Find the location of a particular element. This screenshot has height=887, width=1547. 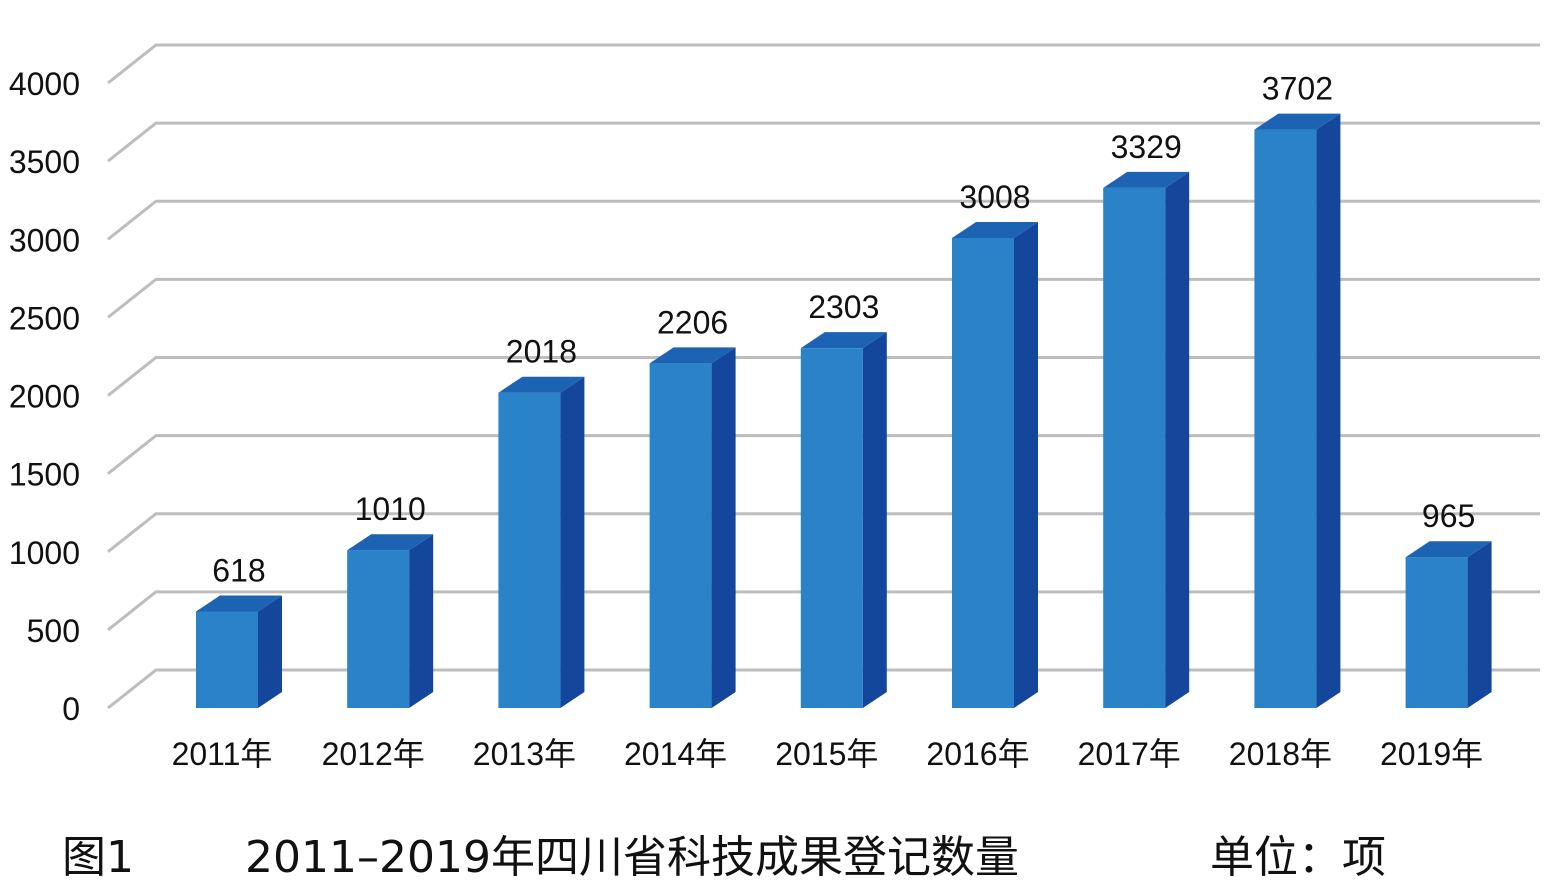

data-label: 3329 is located at coordinates (1146, 147).